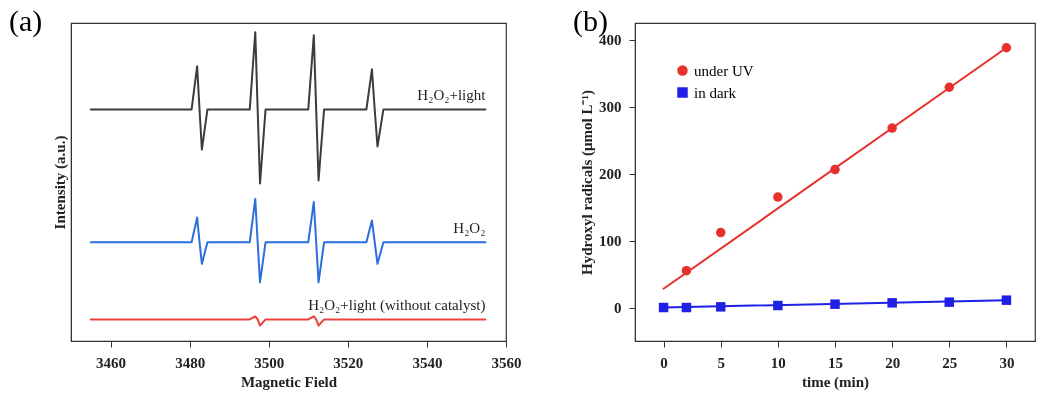 This screenshot has height=407, width=1059. I want to click on x-tick-label: 3500, so click(269, 362).